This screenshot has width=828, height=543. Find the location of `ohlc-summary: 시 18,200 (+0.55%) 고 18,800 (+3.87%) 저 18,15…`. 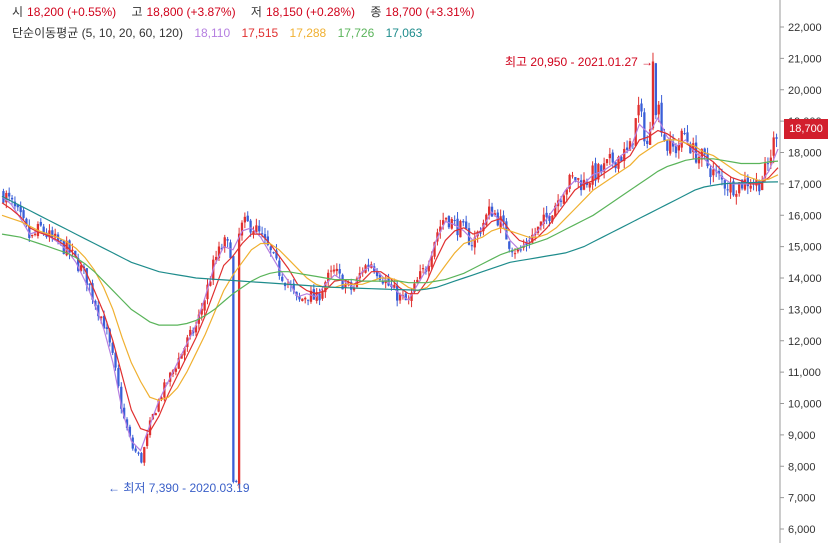

ohlc-summary: 시 18,200 (+0.55%) 고 18,800 (+3.87%) 저 18,15… is located at coordinates (249, 11).